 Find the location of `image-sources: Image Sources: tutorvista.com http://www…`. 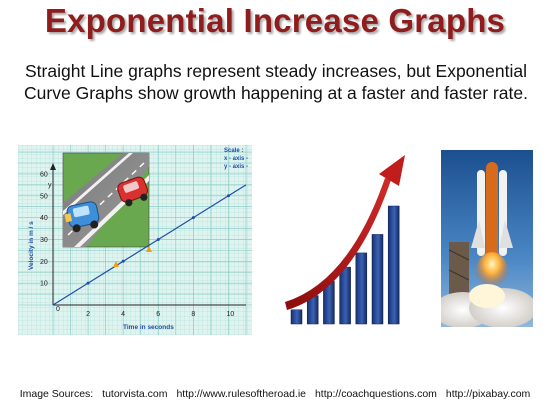

image-sources: Image Sources: tutorvista.com http://www… is located at coordinates (275, 394).